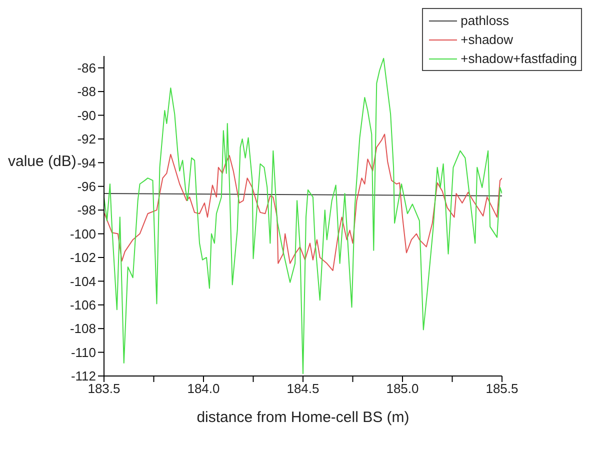 The height and width of the screenshot is (450, 590). What do you see at coordinates (402, 388) in the screenshot?
I see `x-tick-label: 185.0` at bounding box center [402, 388].